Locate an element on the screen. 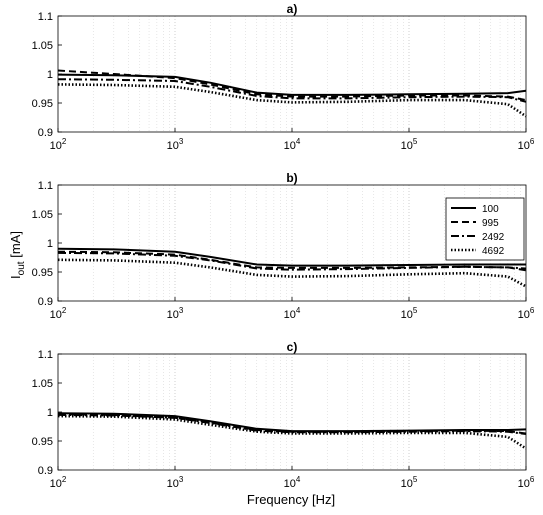 This screenshot has width=543, height=515. y-axis-label: Iout [mA] is located at coordinates (17, 255).